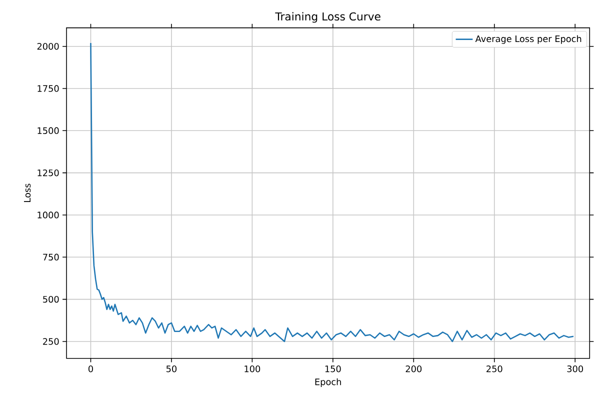 The image size is (594, 397). What do you see at coordinates (27, 193) in the screenshot?
I see `y-axis-title: Loss` at bounding box center [27, 193].